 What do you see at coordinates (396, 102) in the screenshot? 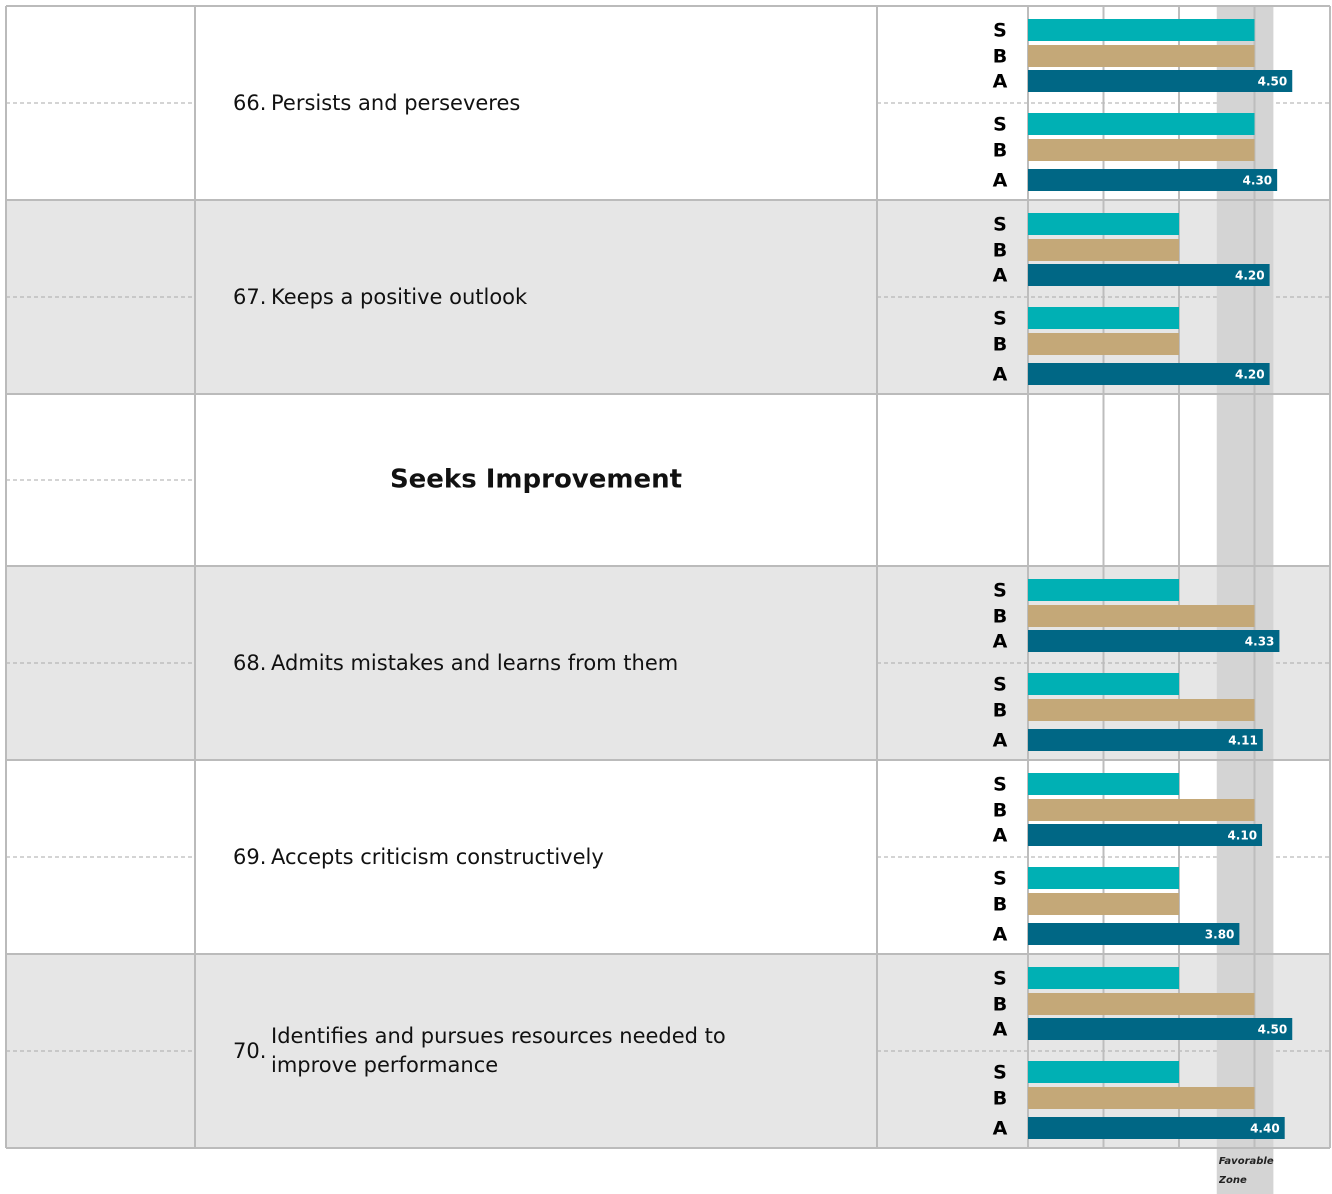
I see `item-text: Persists and perseveres` at bounding box center [396, 102].